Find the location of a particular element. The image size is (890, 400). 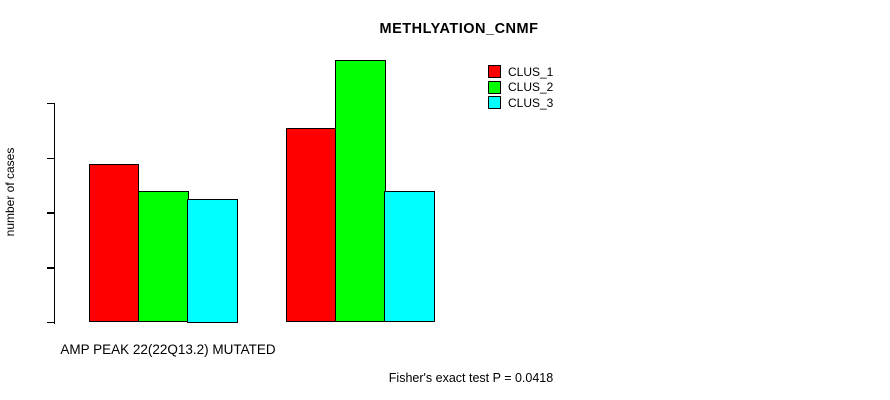

legend-label: CLUS_3 is located at coordinates (531, 102).